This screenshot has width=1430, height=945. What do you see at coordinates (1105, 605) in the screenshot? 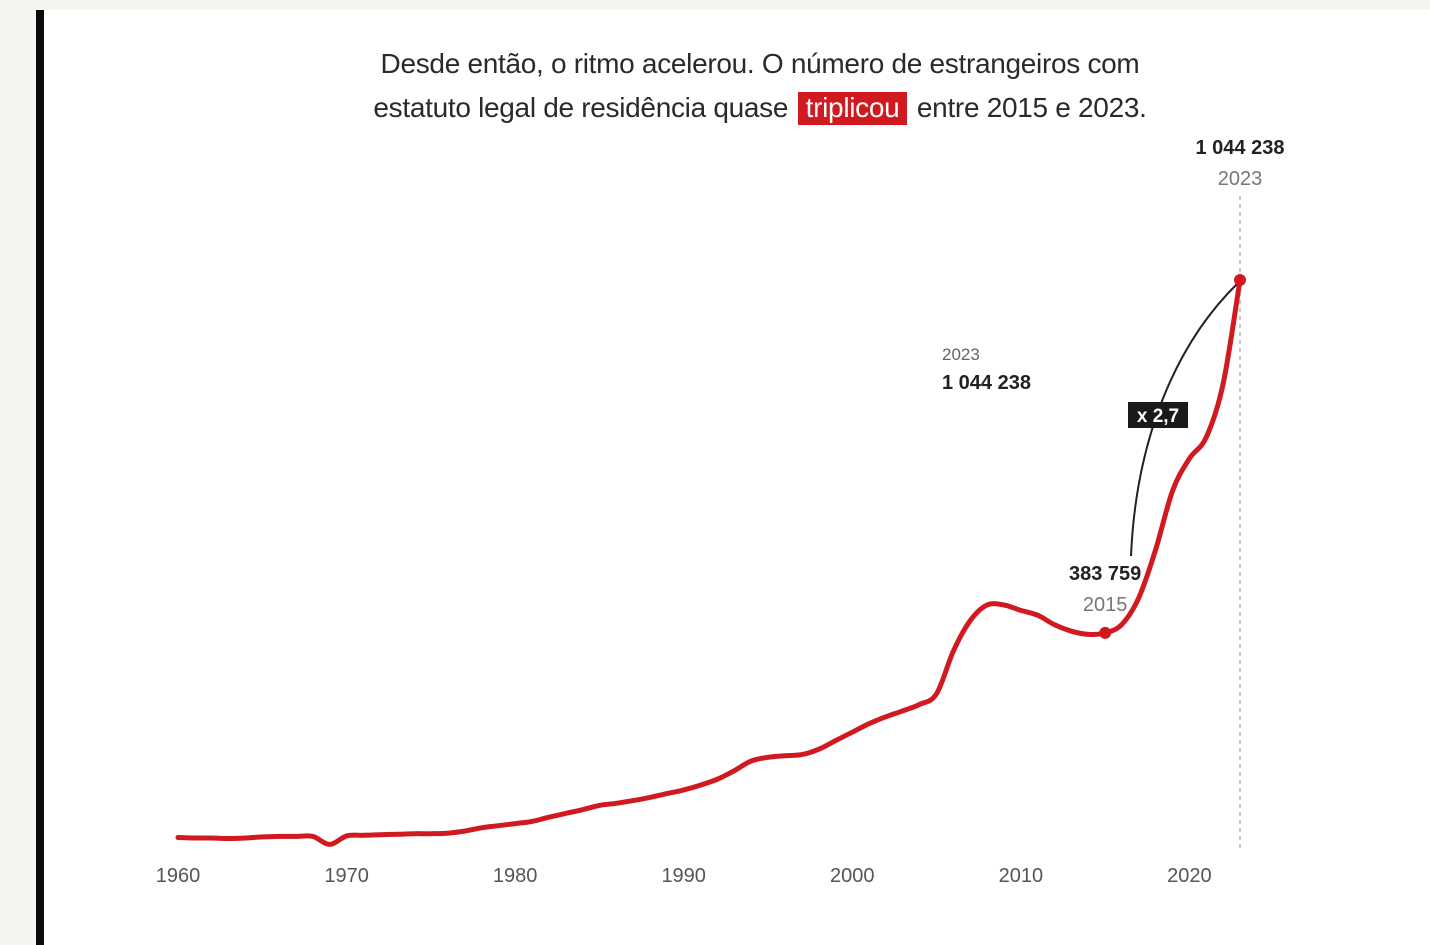
I see `start-year-label: 2015` at bounding box center [1105, 605].